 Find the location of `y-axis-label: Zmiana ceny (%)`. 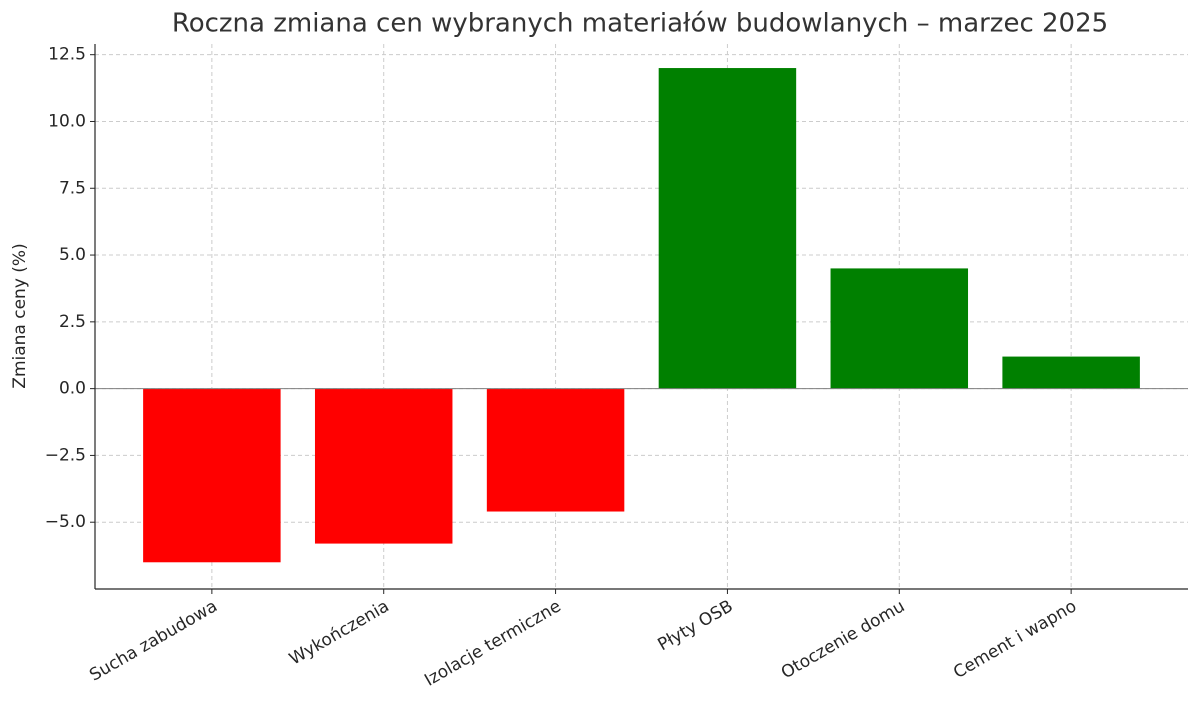

y-axis-label: Zmiana ceny (%) is located at coordinates (20, 315).